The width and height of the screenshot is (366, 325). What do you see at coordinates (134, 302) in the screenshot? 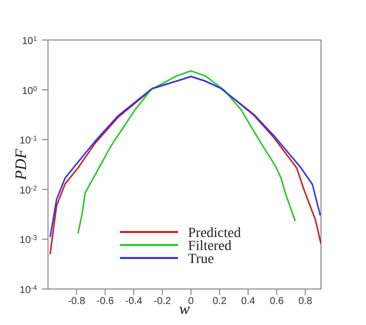
I see `x-tick-label: -0.4` at bounding box center [134, 302].